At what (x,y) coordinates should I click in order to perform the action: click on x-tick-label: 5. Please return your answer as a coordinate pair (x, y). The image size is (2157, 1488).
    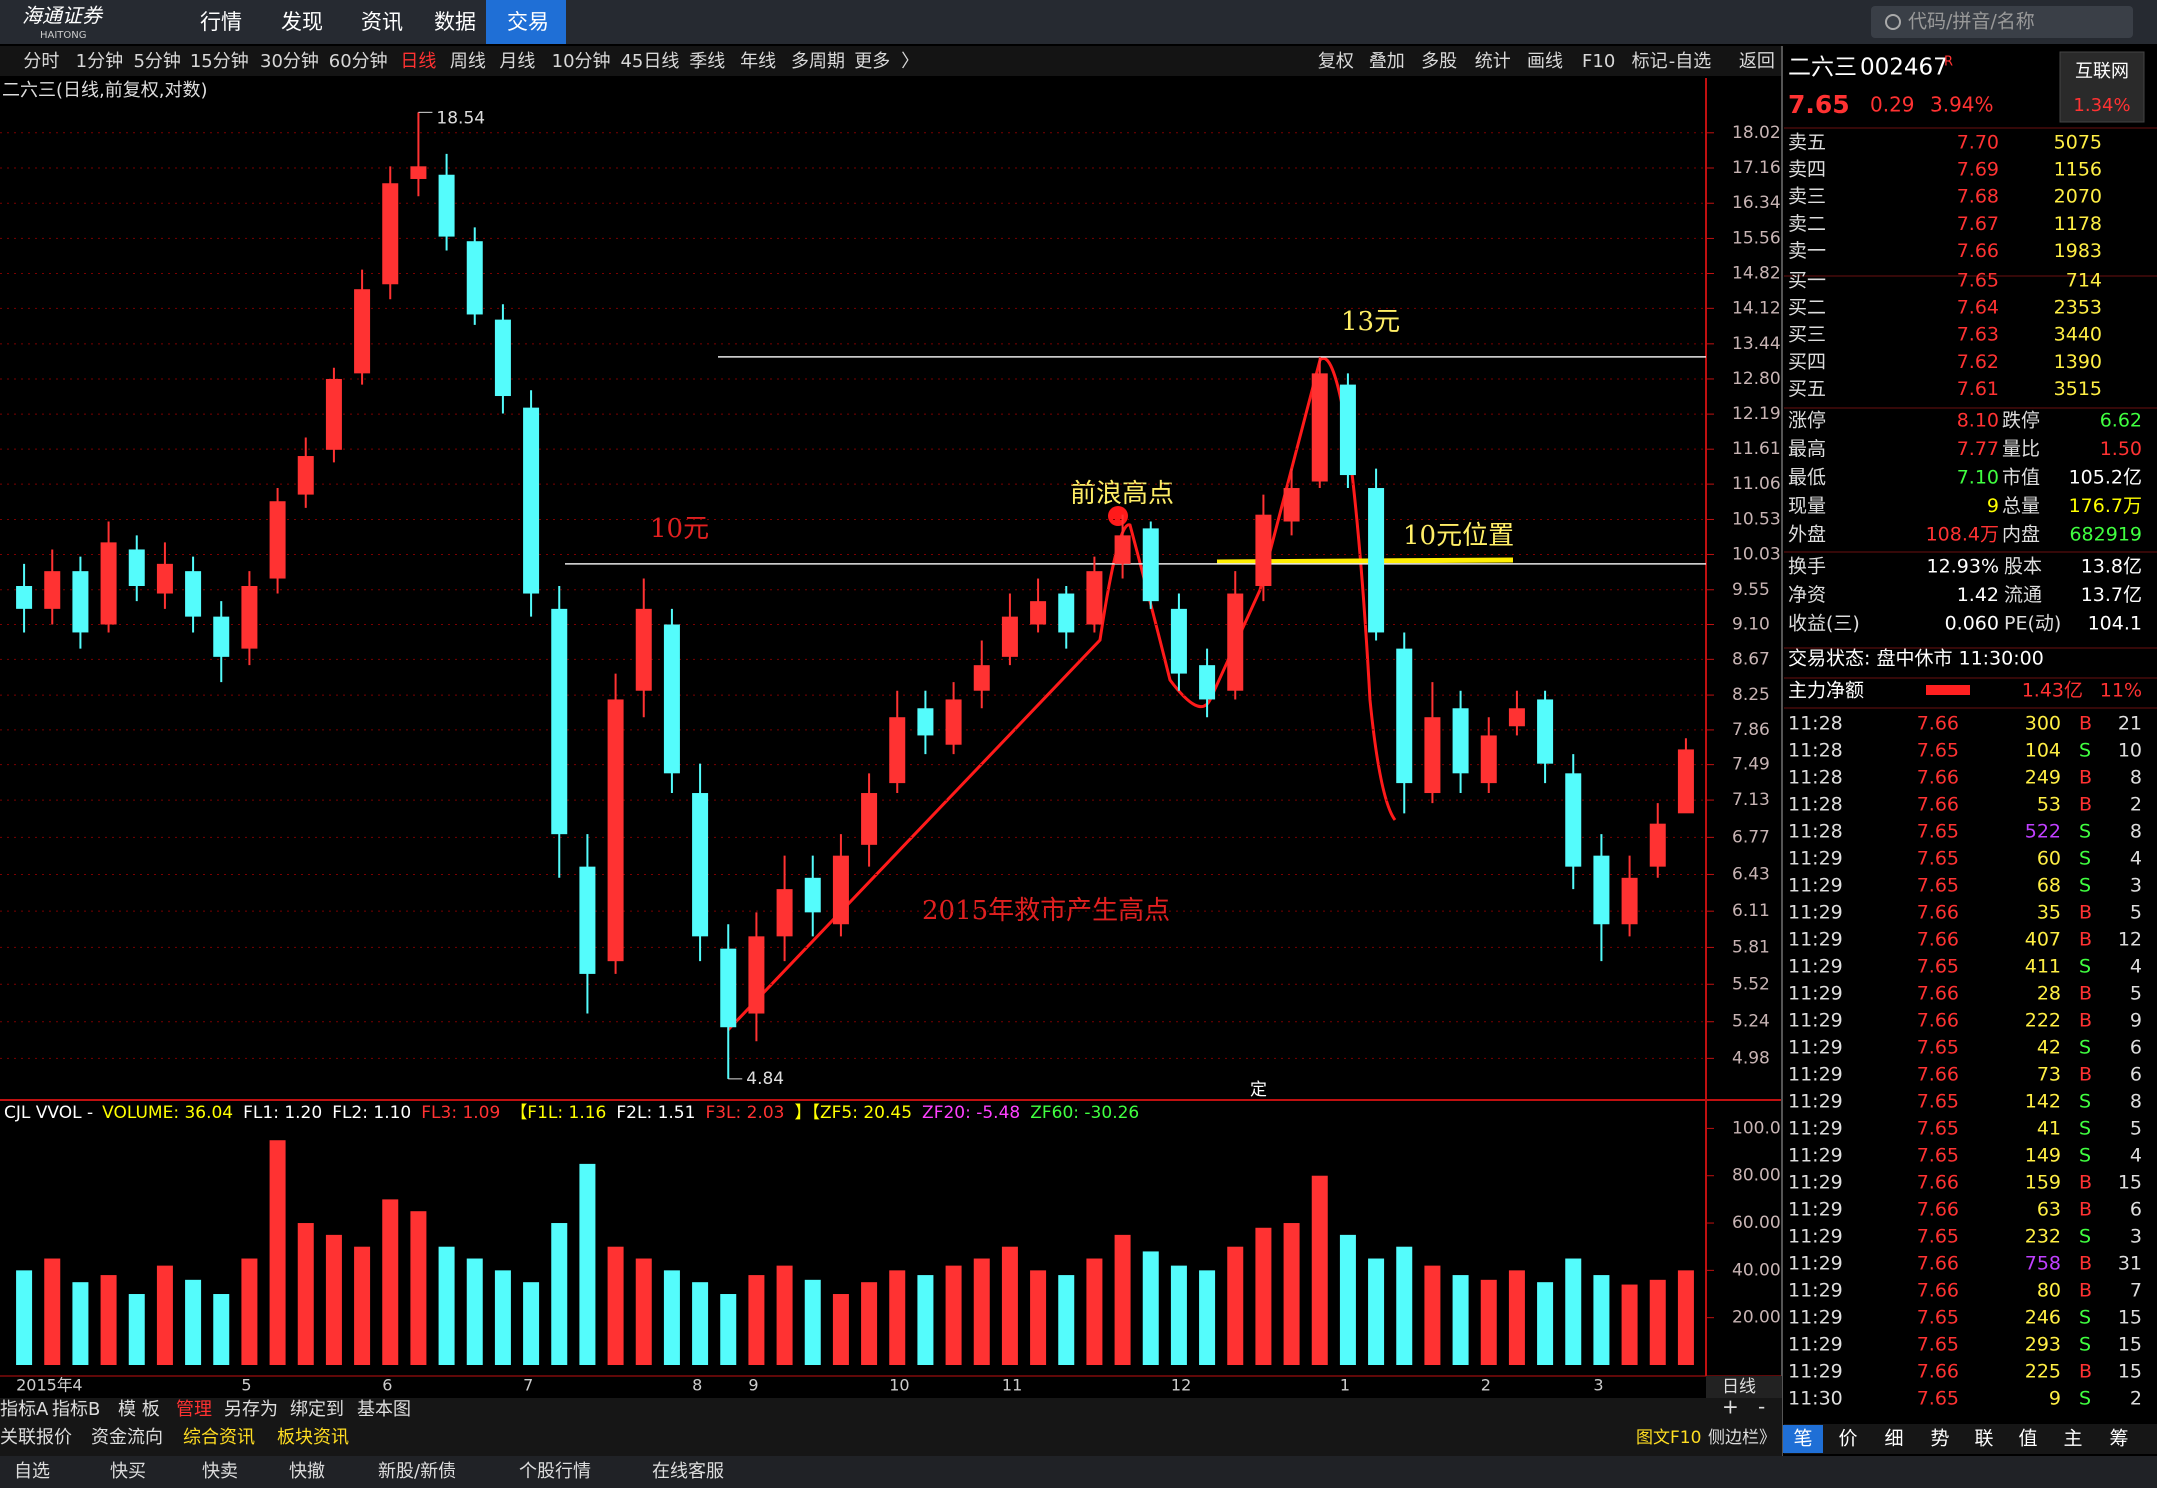
    Looking at the image, I should click on (246, 1385).